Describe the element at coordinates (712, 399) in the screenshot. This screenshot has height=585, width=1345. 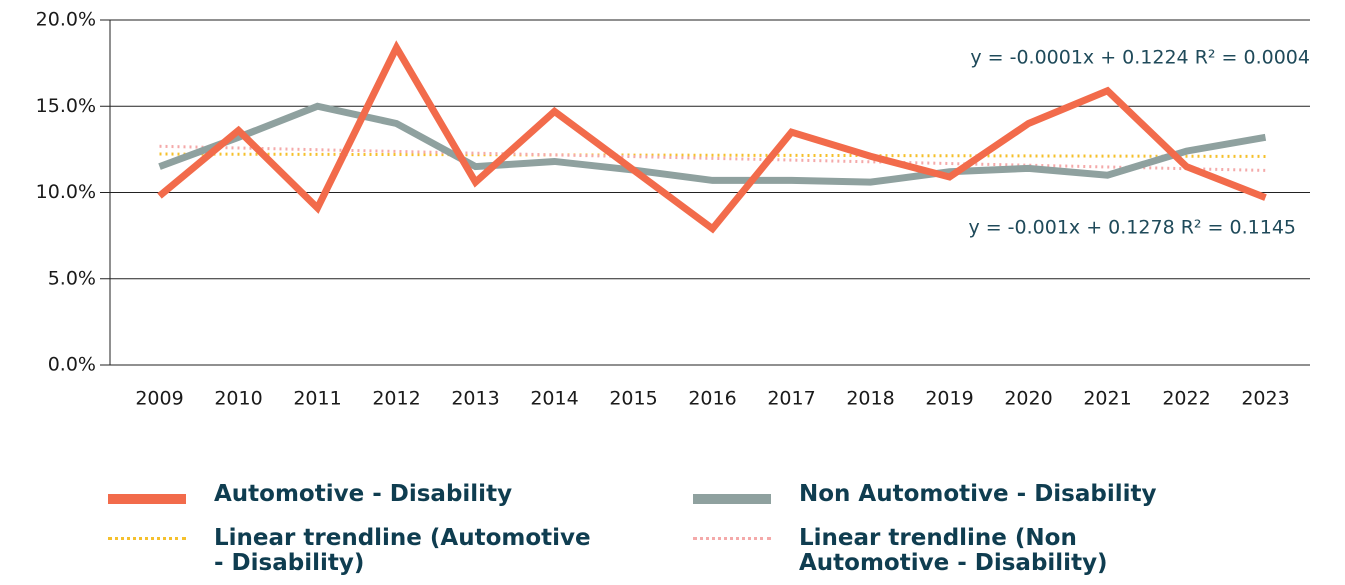
I see `x-tick-label: 2016` at that location.